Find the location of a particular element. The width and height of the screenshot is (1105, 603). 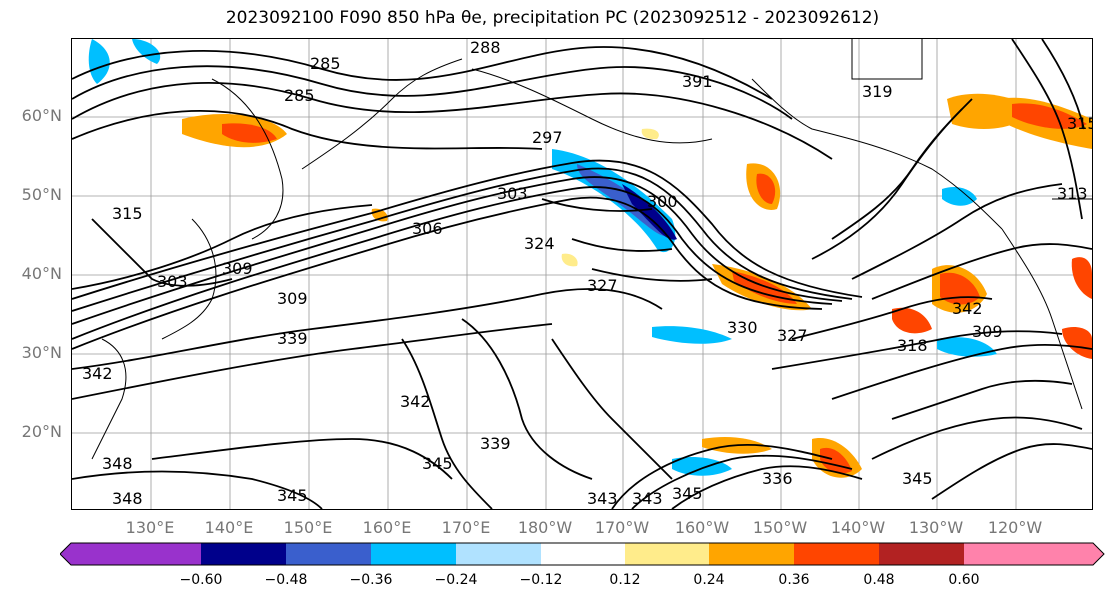

lon-label-140e: 140°E is located at coordinates (229, 527).